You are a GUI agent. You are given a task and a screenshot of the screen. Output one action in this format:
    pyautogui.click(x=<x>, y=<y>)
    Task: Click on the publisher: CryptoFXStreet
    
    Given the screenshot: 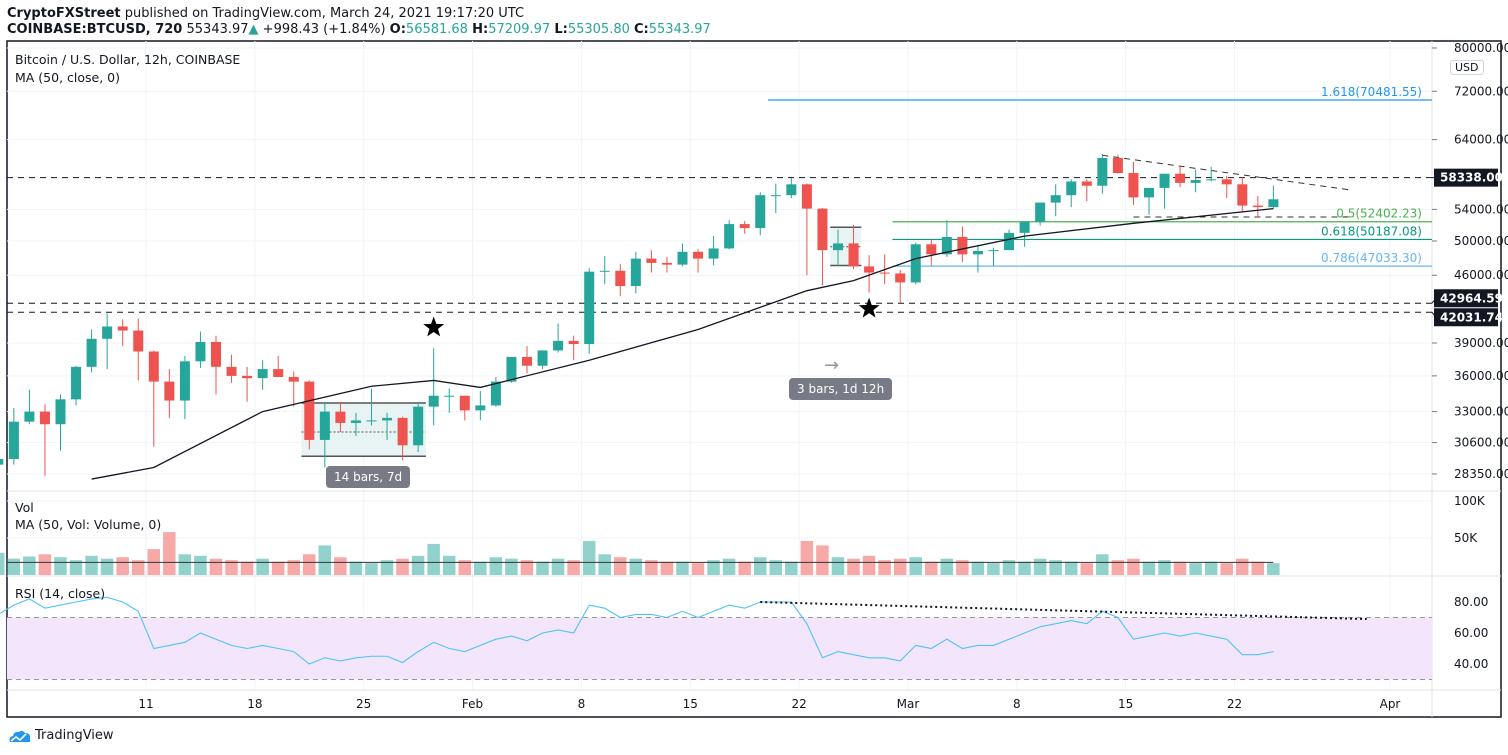 What is the action you would take?
    pyautogui.click(x=64, y=13)
    